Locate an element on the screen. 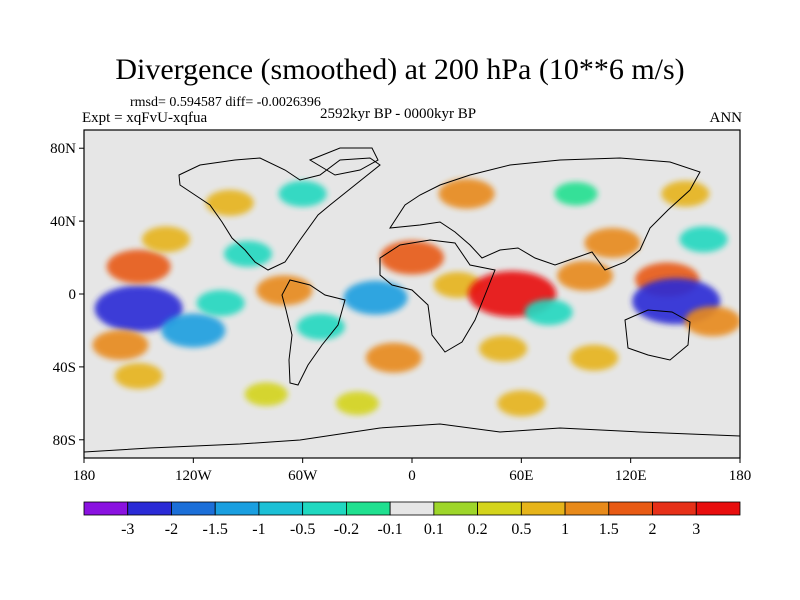 The image size is (800, 600). x-tick-label-5: 120E is located at coordinates (631, 476).